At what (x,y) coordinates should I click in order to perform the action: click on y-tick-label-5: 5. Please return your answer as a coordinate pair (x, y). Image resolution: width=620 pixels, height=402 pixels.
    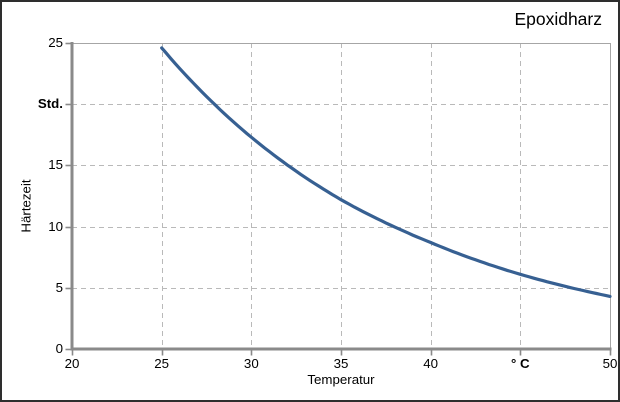
    Looking at the image, I should click on (59, 287).